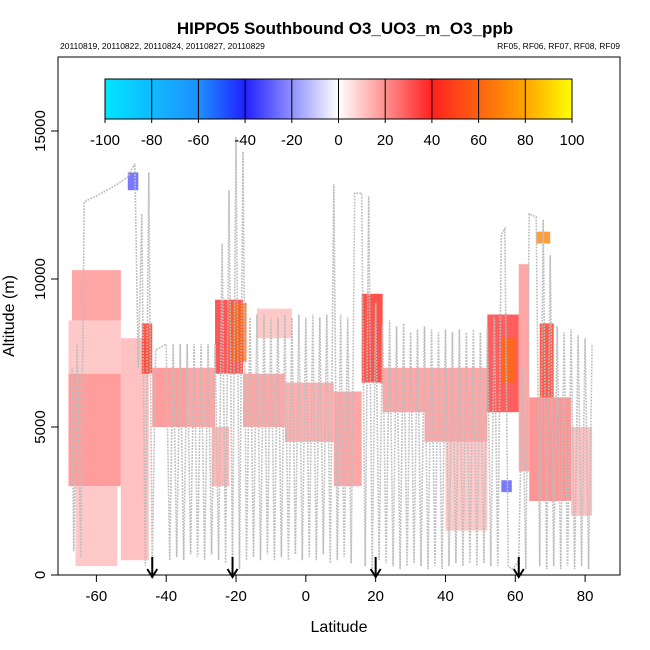 Image resolution: width=650 pixels, height=650 pixels. I want to click on colorbar-tick-label: 80, so click(525, 140).